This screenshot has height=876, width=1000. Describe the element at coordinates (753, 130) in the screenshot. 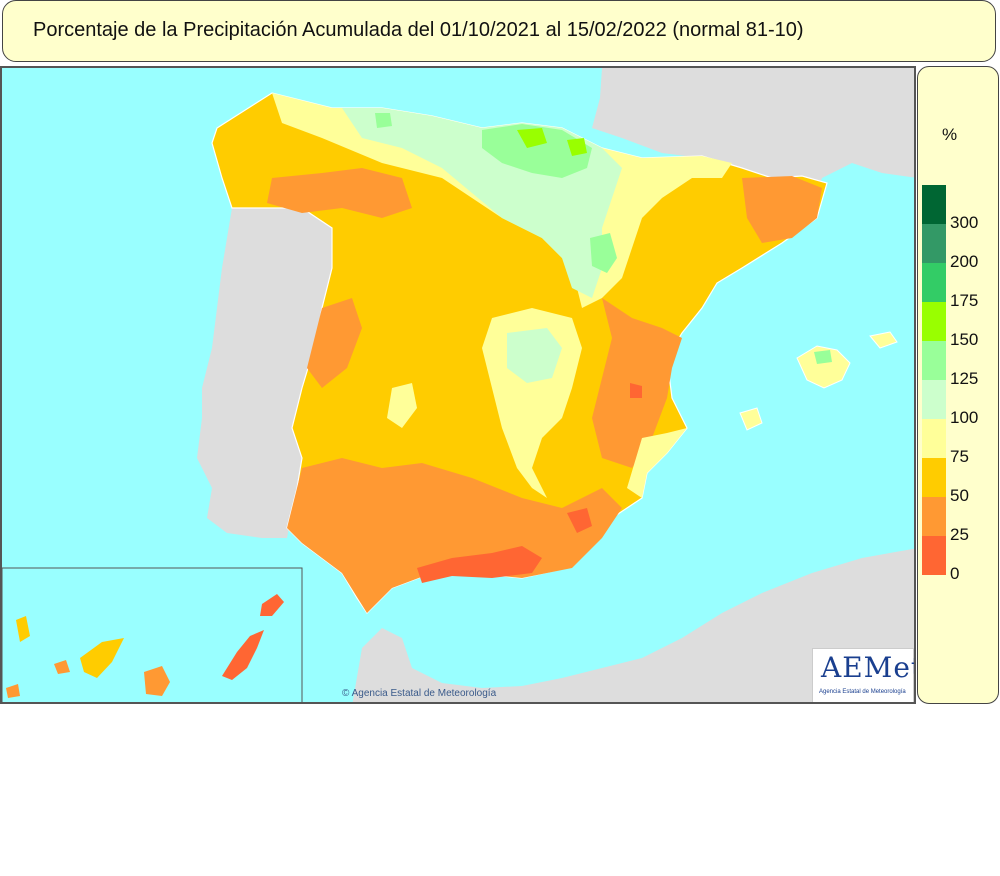

I see `france-land` at that location.